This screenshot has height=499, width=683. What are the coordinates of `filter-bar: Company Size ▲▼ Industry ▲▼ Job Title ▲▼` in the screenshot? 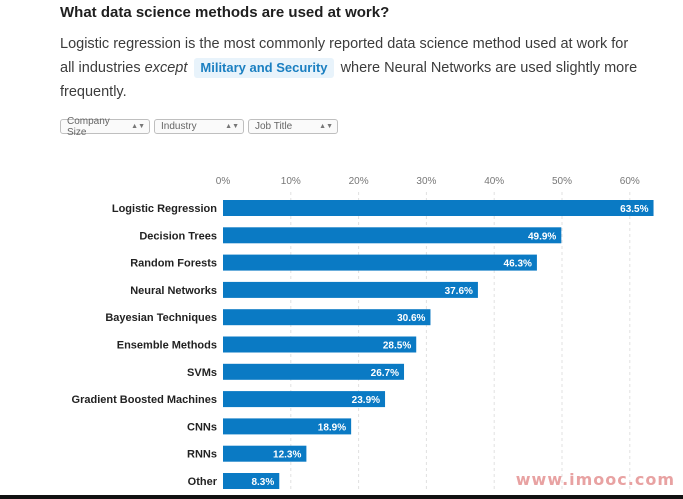 It's located at (199, 126).